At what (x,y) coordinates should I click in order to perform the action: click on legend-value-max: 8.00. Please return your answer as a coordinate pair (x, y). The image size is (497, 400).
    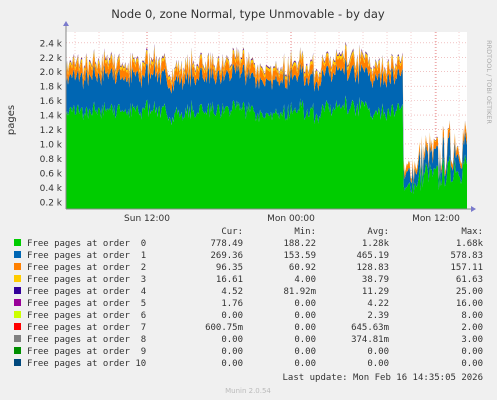
    Looking at the image, I should click on (472, 316).